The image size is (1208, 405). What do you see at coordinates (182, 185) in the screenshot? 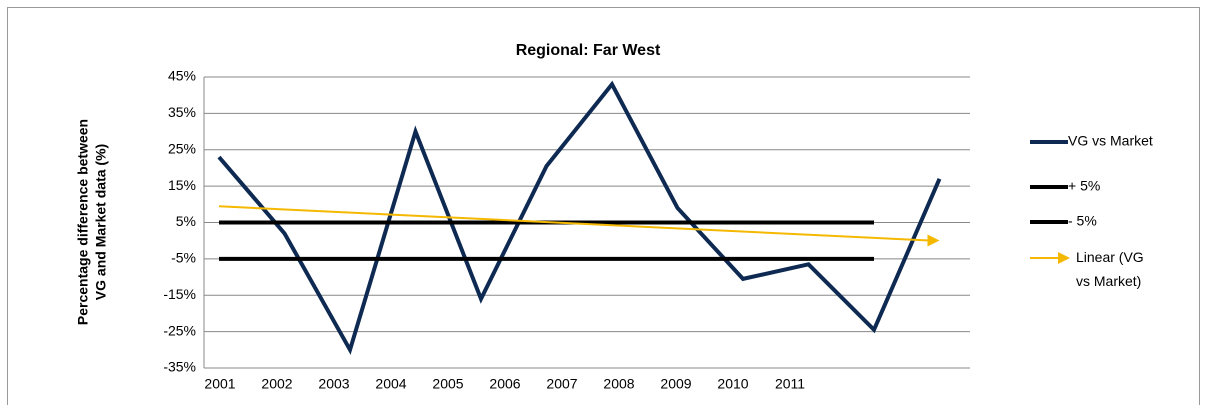
I see `y-tick-label: 15%` at bounding box center [182, 185].